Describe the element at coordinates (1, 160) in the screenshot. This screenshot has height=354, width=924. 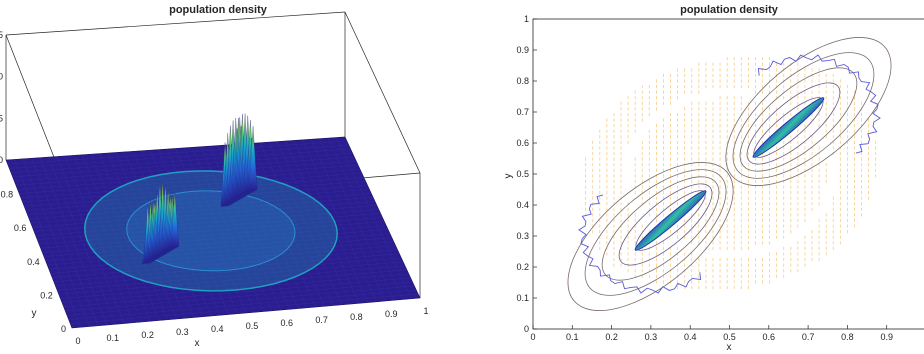
I see `z-tick-label: 0` at that location.